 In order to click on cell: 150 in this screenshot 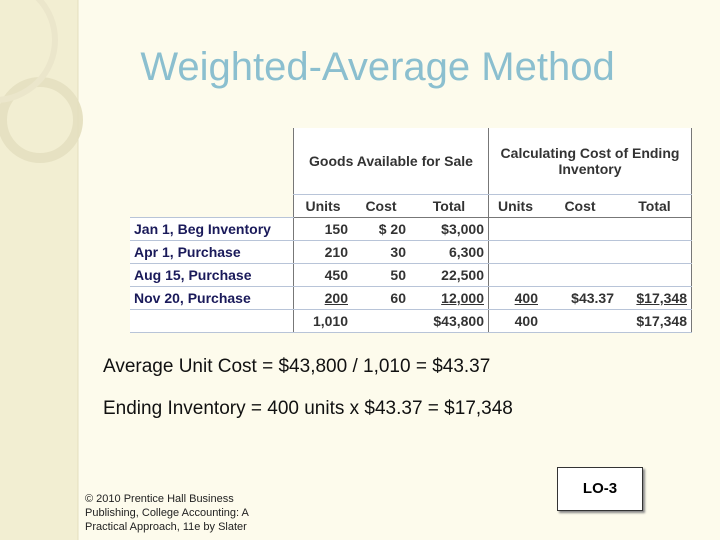, I will do `click(322, 229)`.